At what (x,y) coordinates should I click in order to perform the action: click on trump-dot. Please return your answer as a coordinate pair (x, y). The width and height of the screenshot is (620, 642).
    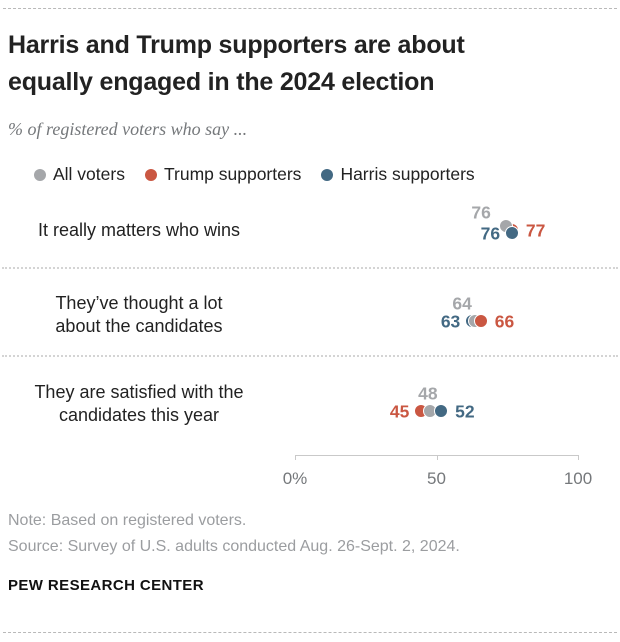
    Looking at the image, I should click on (480, 321).